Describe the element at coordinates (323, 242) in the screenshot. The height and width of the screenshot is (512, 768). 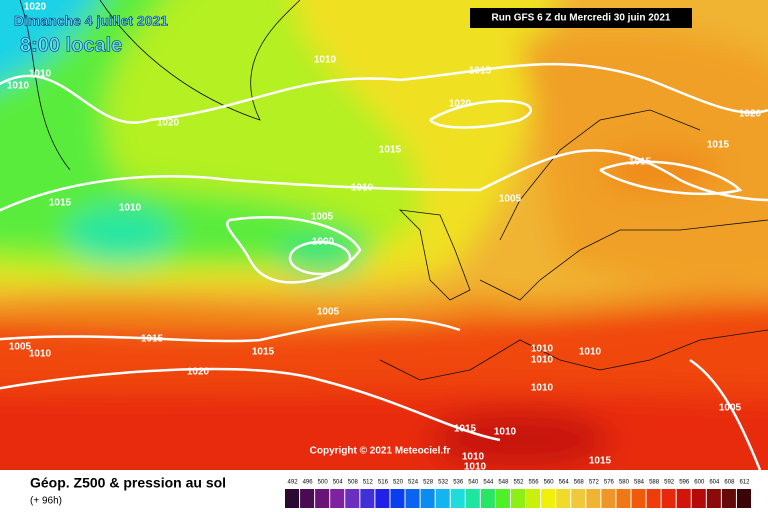
I see `isobar-label: 1000` at that location.